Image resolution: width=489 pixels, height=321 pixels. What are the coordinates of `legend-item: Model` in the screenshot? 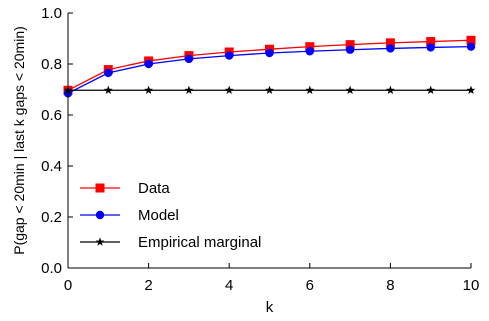 It's located at (129, 215).